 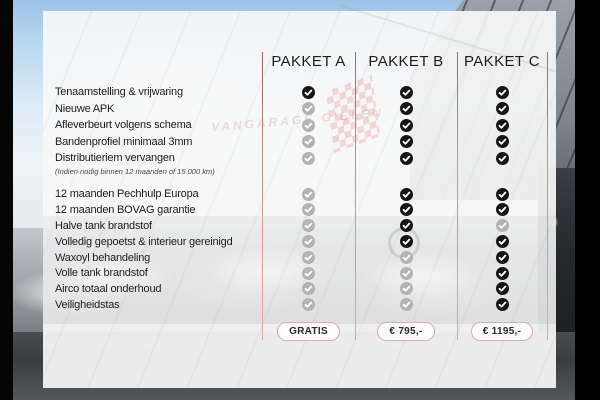 What do you see at coordinates (308, 331) in the screenshot?
I see `price-button-pakket-a: GRATIS` at bounding box center [308, 331].